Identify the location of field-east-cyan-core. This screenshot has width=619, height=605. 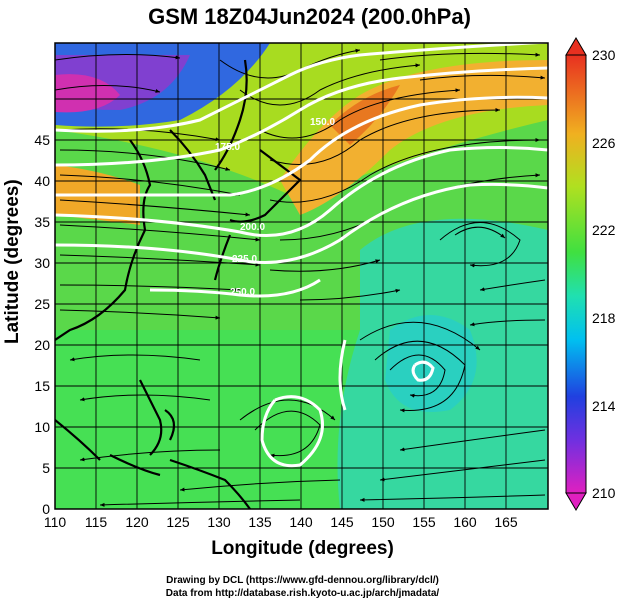
(431, 363).